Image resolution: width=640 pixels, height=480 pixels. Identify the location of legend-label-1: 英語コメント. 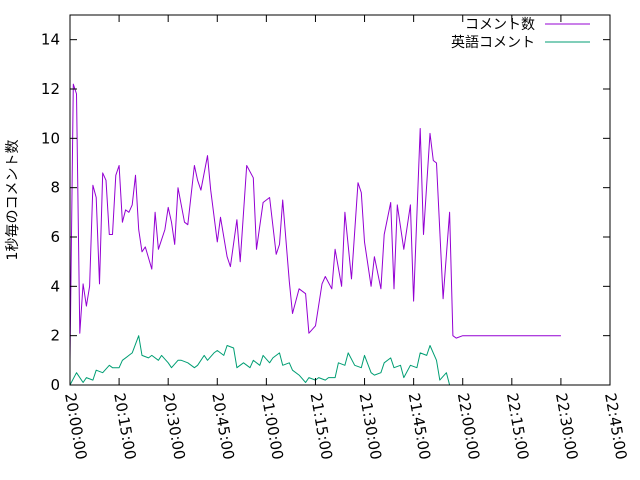
(493, 42).